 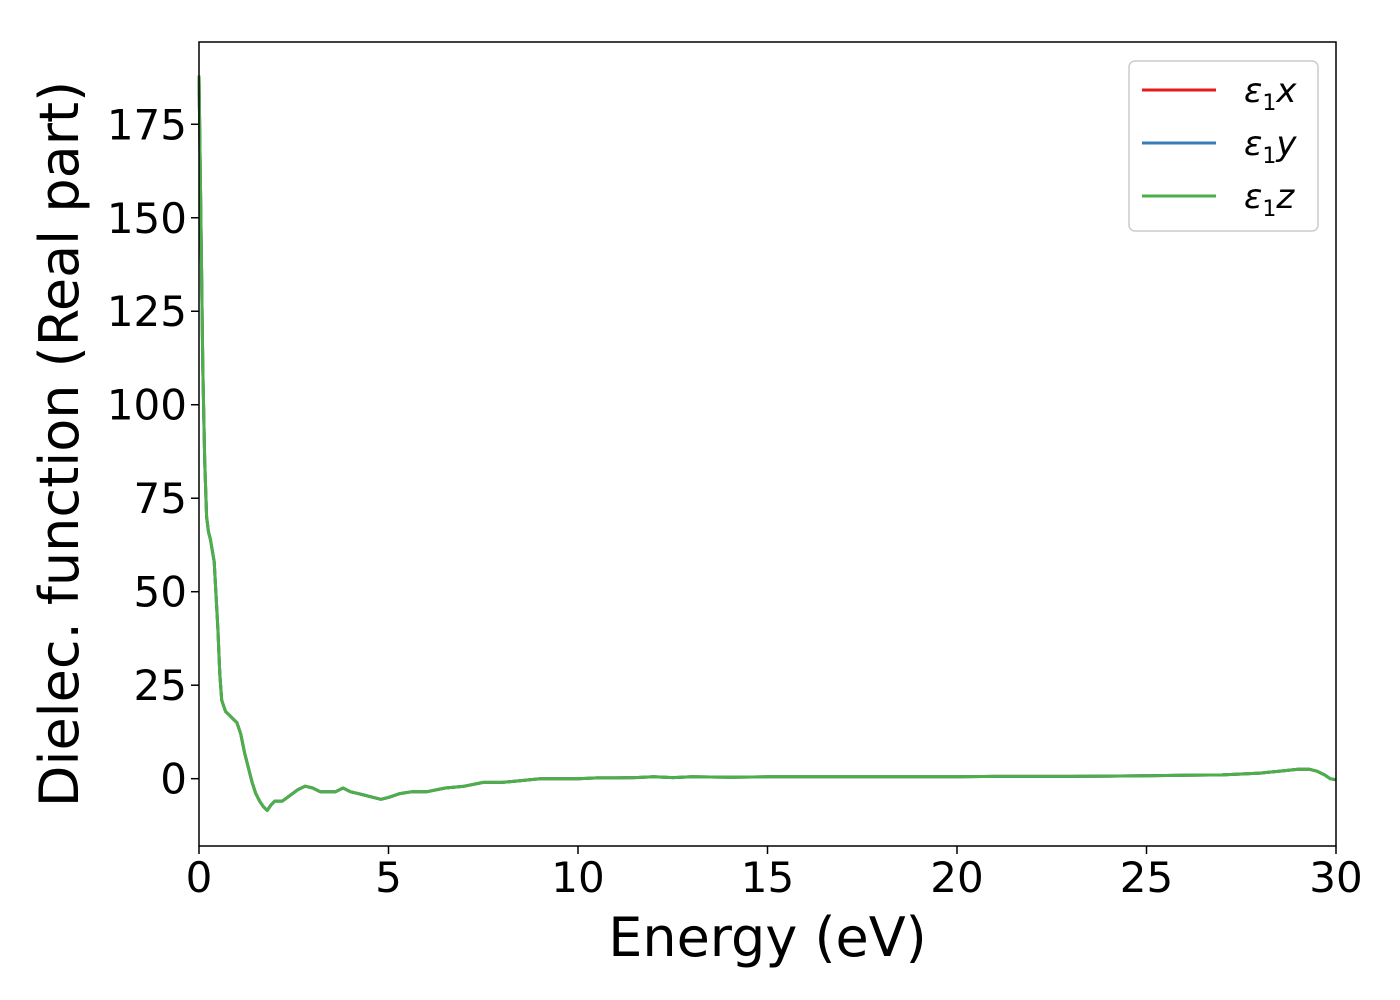 I want to click on x-tick-label: 5, so click(x=388, y=877).